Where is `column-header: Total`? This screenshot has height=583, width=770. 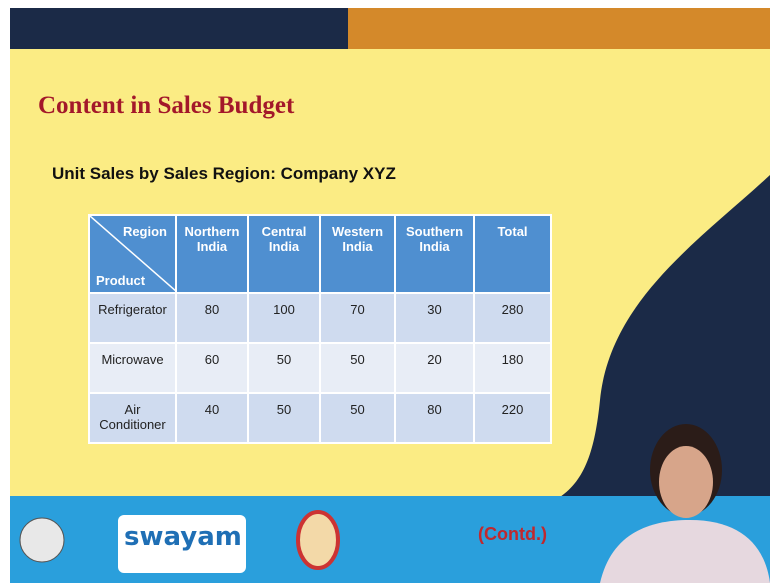 column-header: Total is located at coordinates (512, 254).